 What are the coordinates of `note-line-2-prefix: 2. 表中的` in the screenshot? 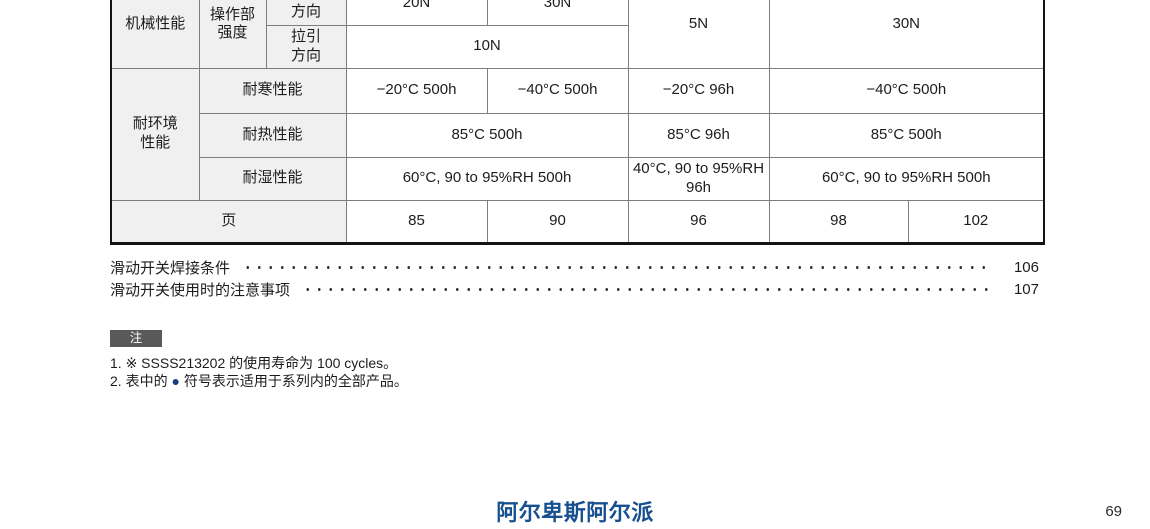 It's located at (141, 381).